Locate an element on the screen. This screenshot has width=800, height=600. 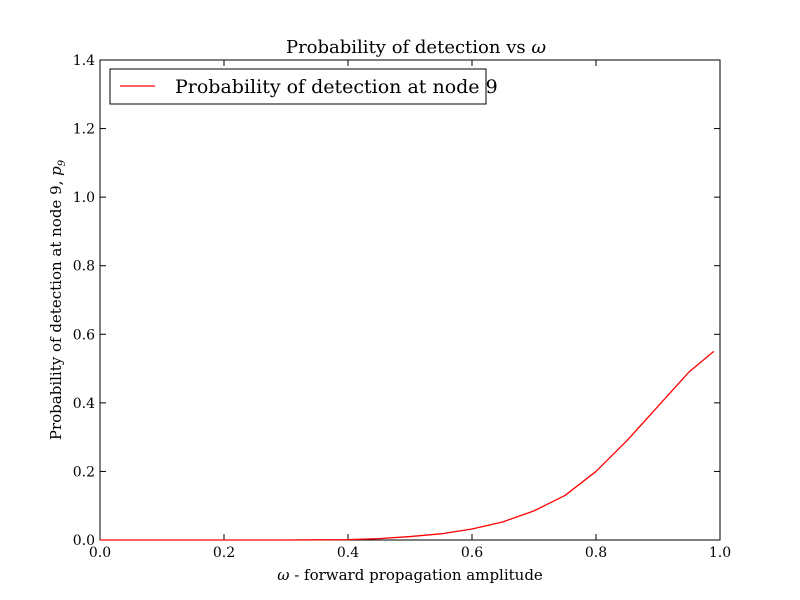
legend: Probability of detection at node 9 is located at coordinates (303, 86).